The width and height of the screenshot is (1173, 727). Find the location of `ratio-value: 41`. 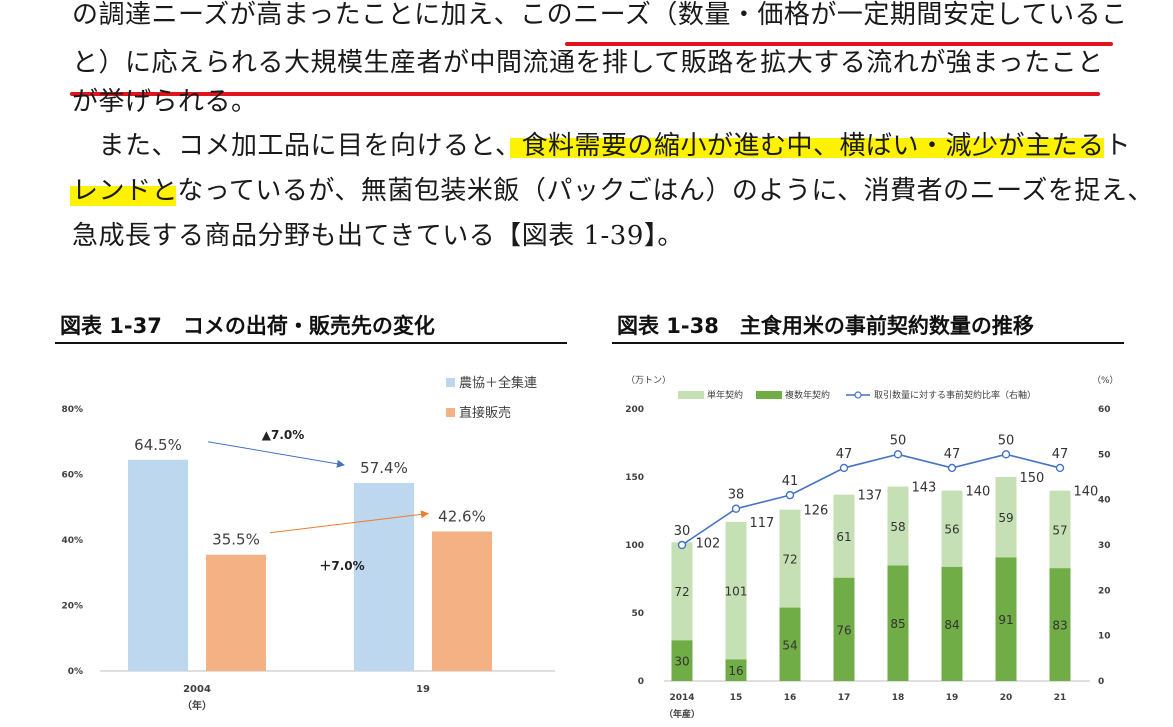

ratio-value: 41 is located at coordinates (790, 481).